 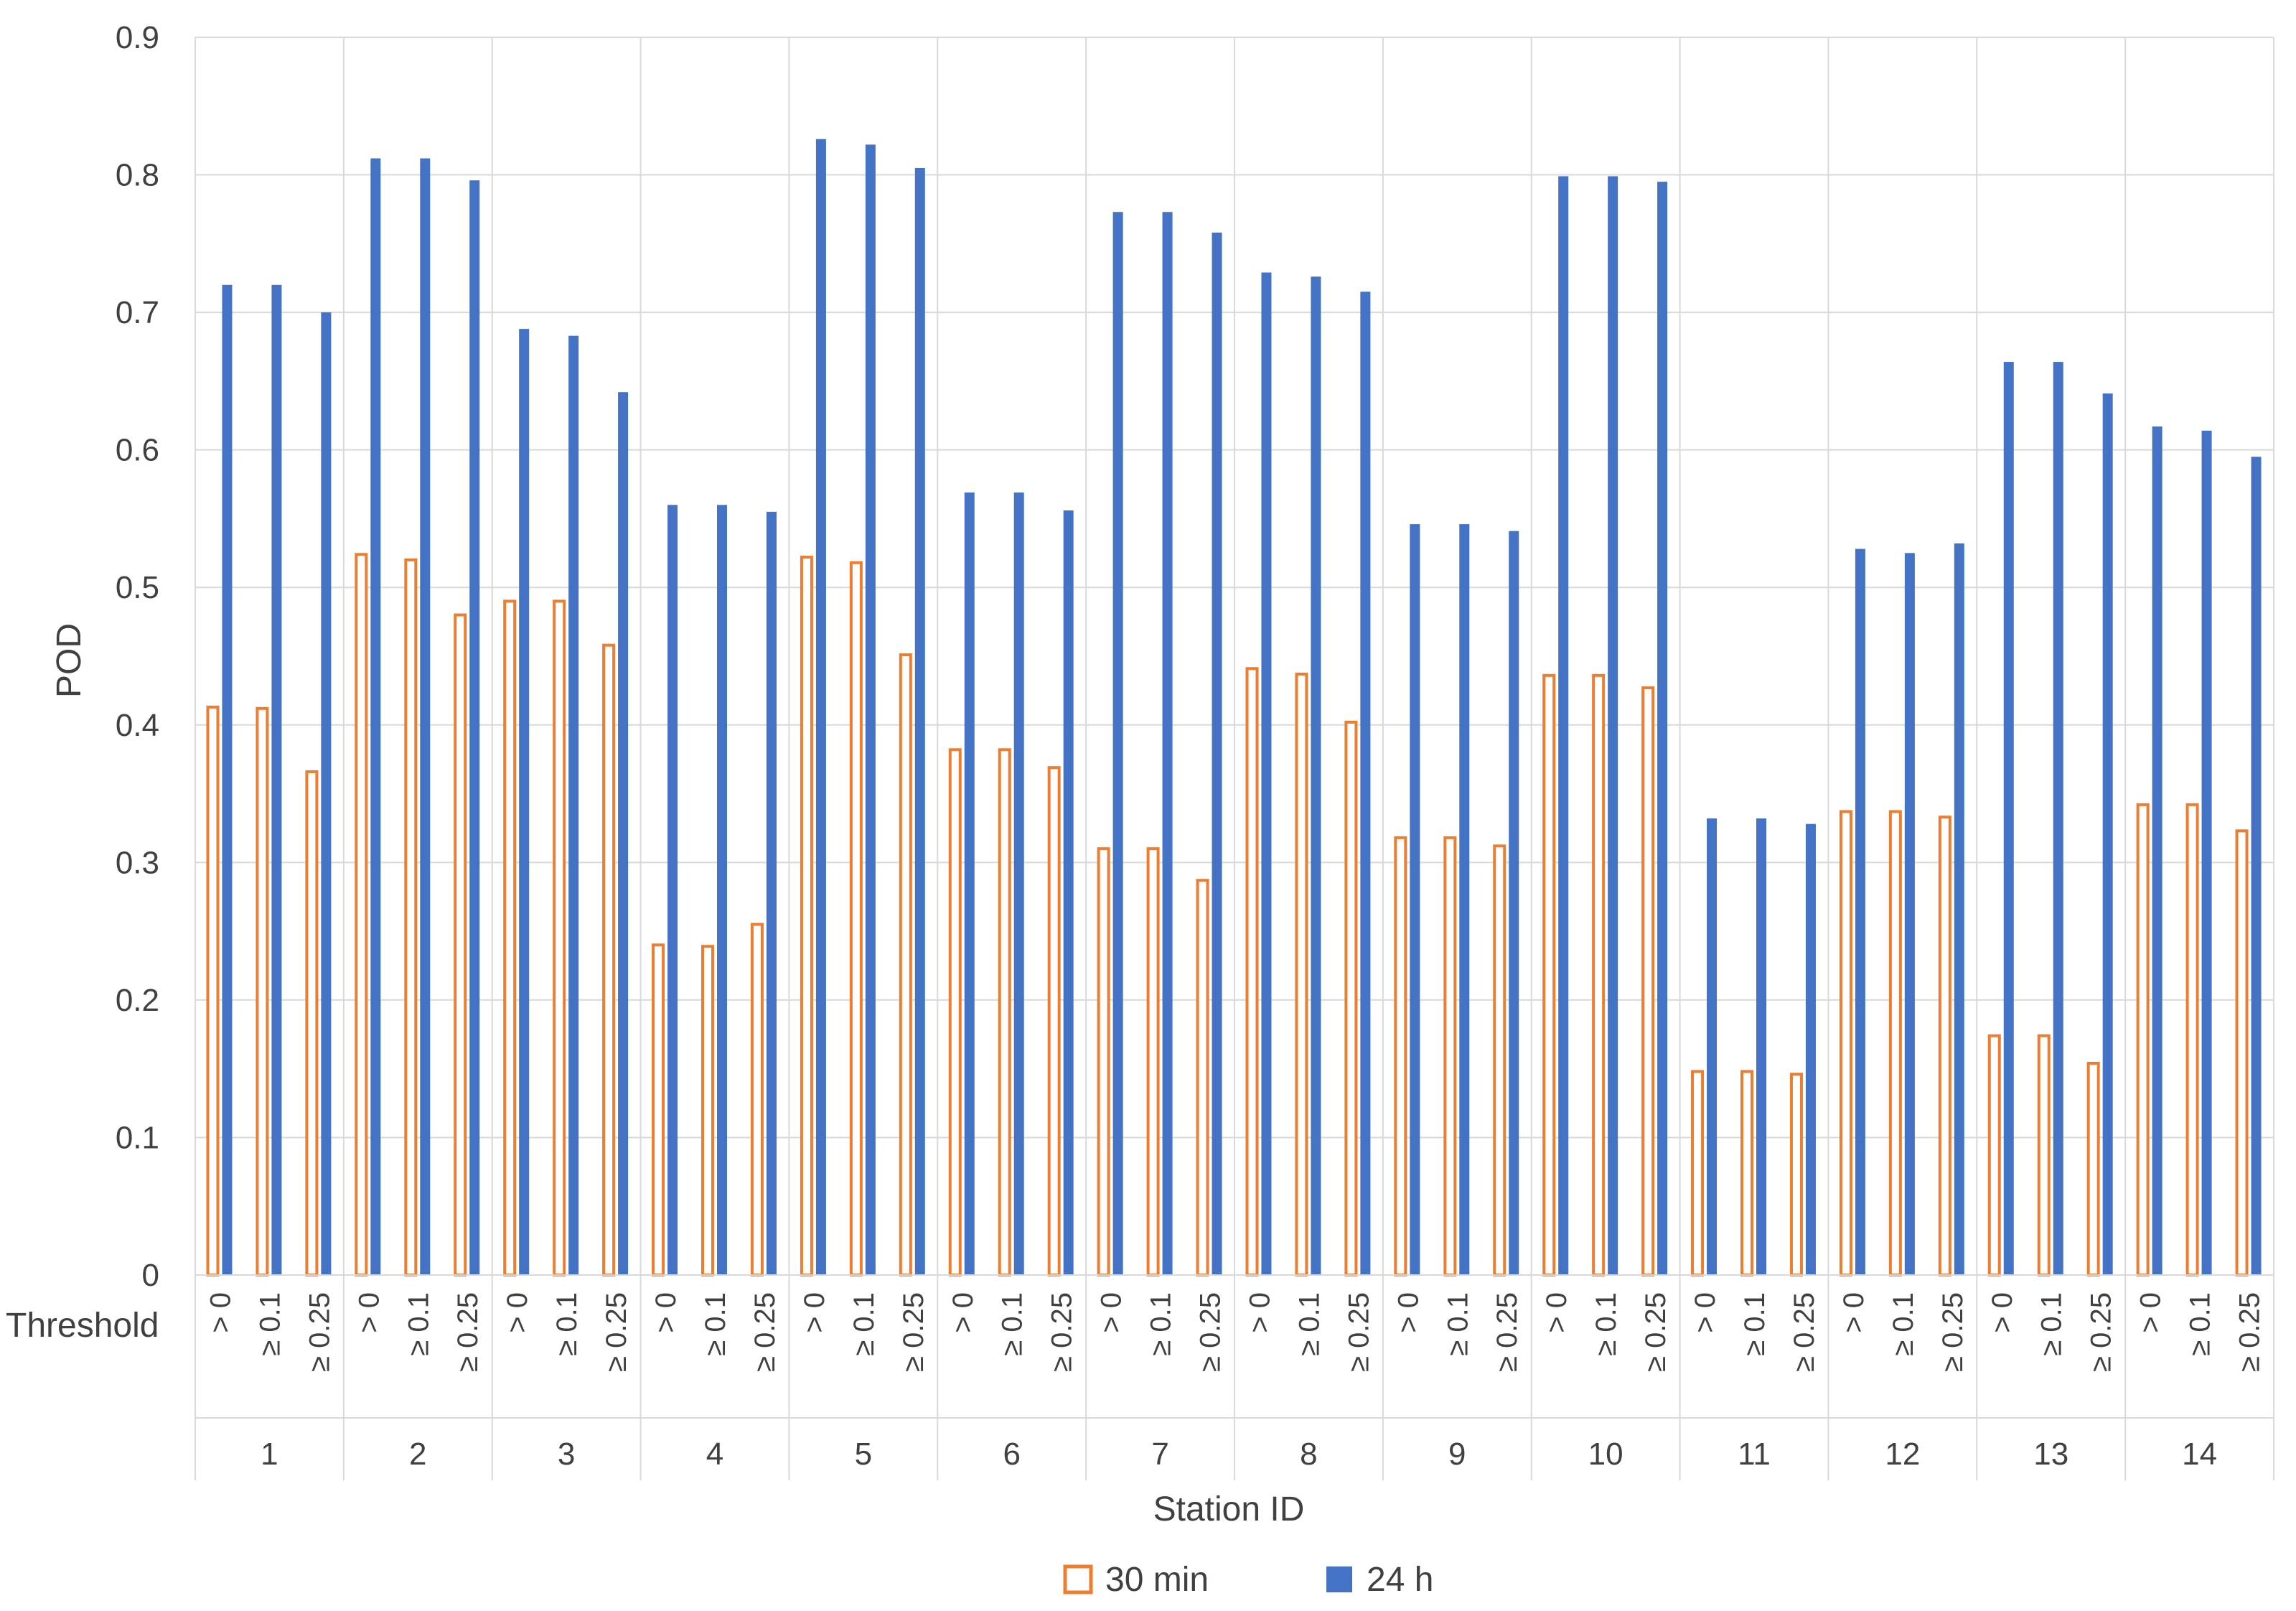 What do you see at coordinates (138, 1137) in the screenshot?
I see `y-tick-label: 0.1` at bounding box center [138, 1137].